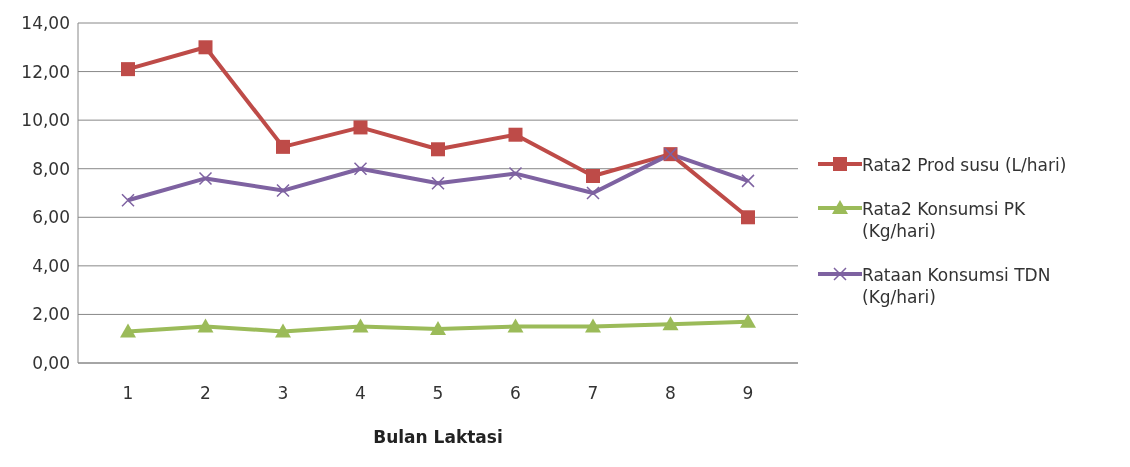 This screenshot has height=467, width=1130. I want to click on x-tick-label: 4, so click(360, 393).